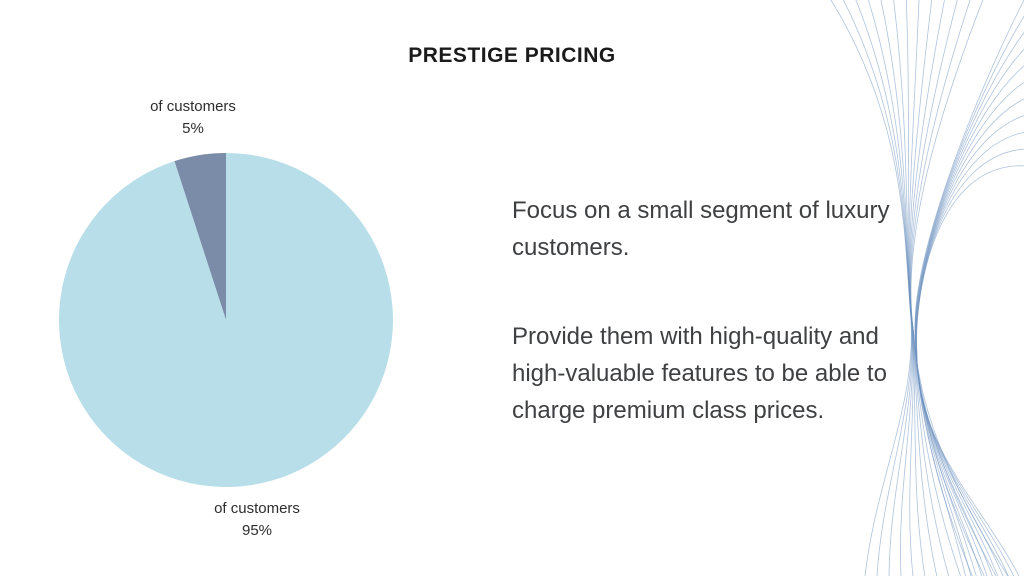 The width and height of the screenshot is (1024, 576). Describe the element at coordinates (257, 520) in the screenshot. I see `pie-label-large-slice: of customers 95%` at that location.